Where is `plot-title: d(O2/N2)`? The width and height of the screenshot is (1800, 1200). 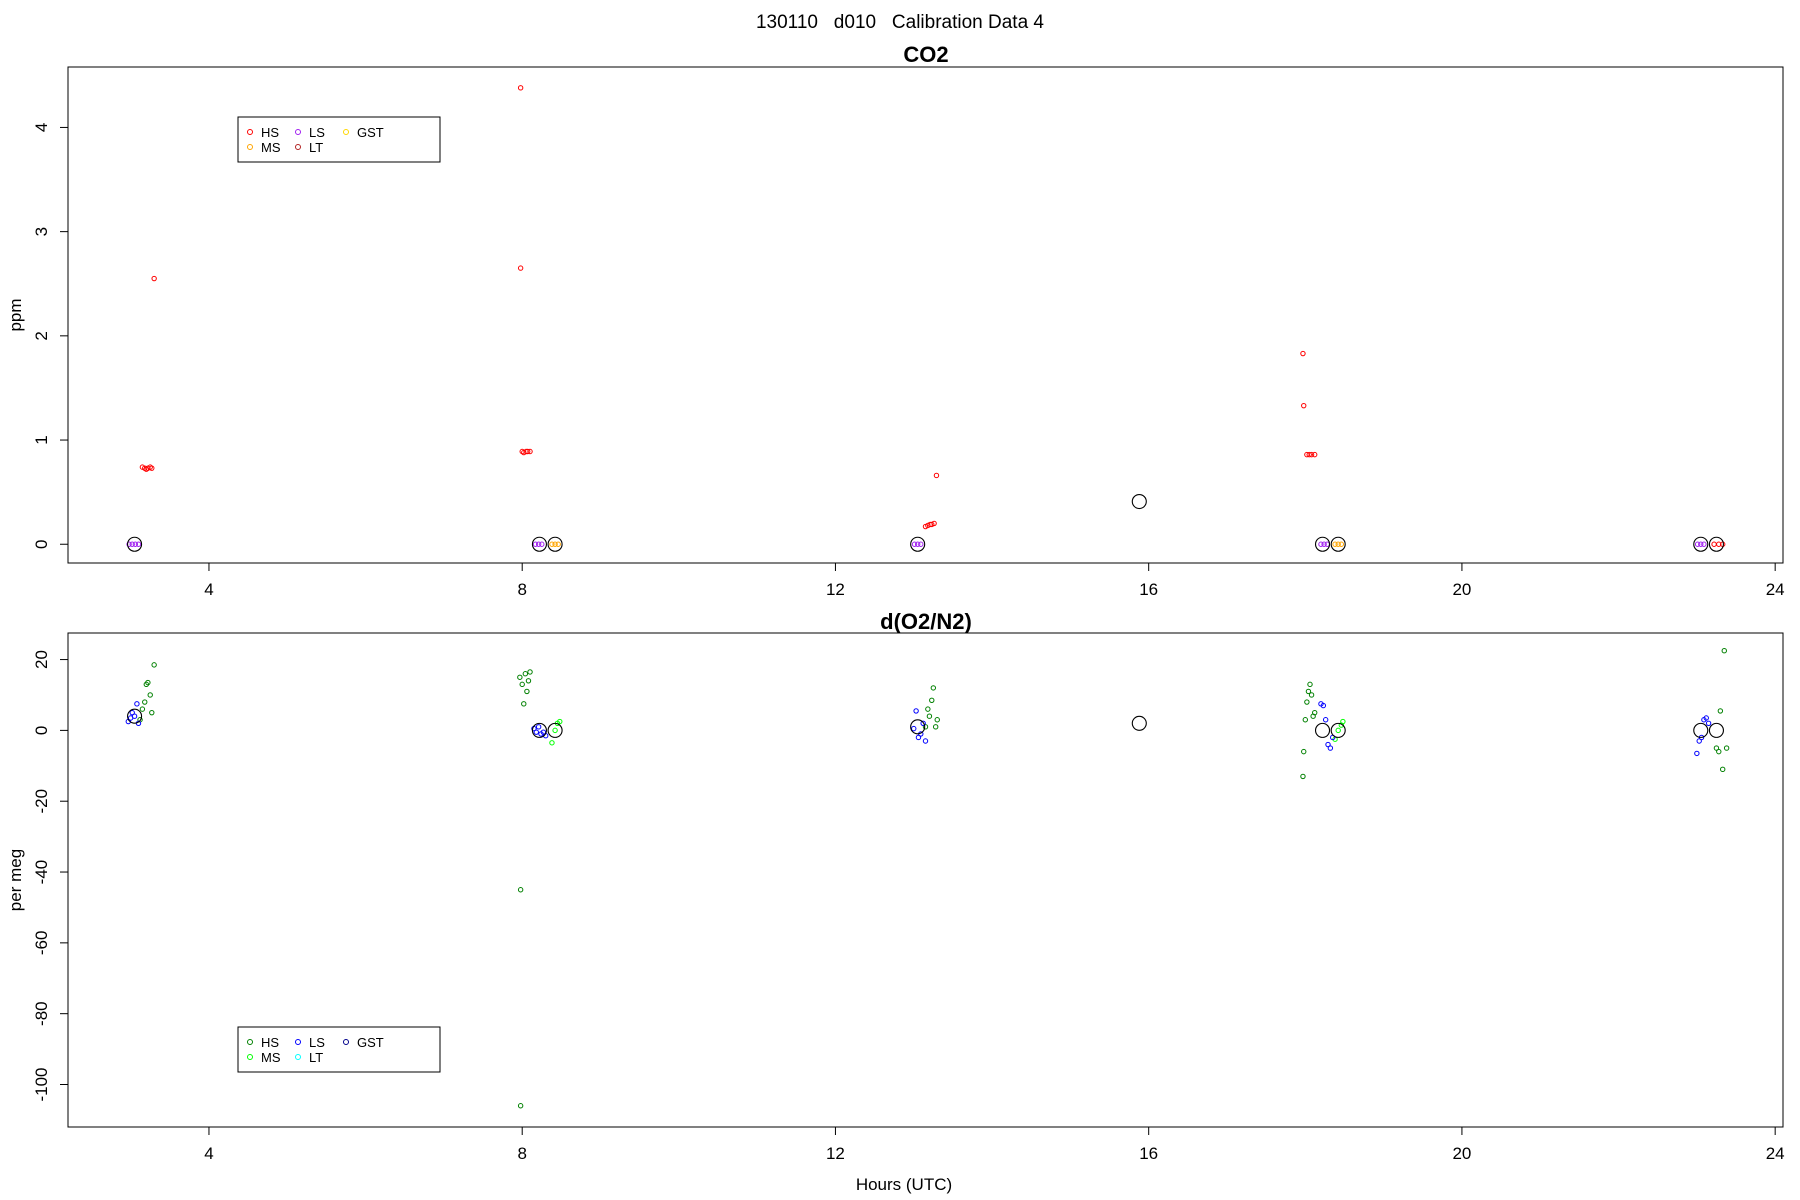 plot-title: d(O2/N2) is located at coordinates (926, 621).